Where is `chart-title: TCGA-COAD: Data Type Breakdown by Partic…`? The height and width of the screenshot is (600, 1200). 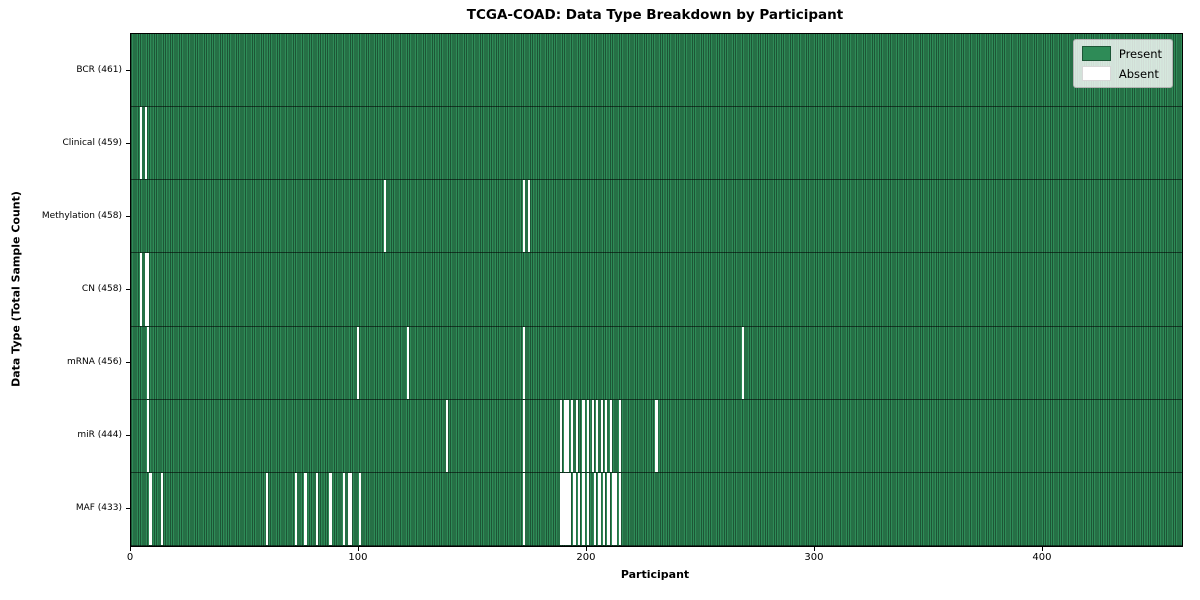 chart-title: TCGA-COAD: Data Type Breakdown by Partic… is located at coordinates (655, 15).